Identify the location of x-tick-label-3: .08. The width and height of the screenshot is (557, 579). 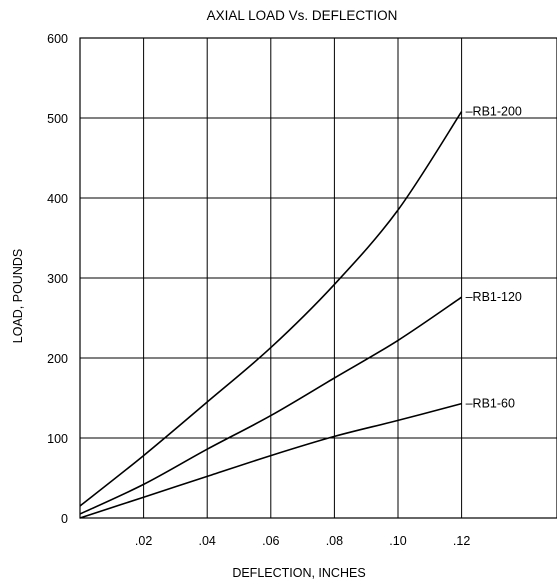
(334, 541).